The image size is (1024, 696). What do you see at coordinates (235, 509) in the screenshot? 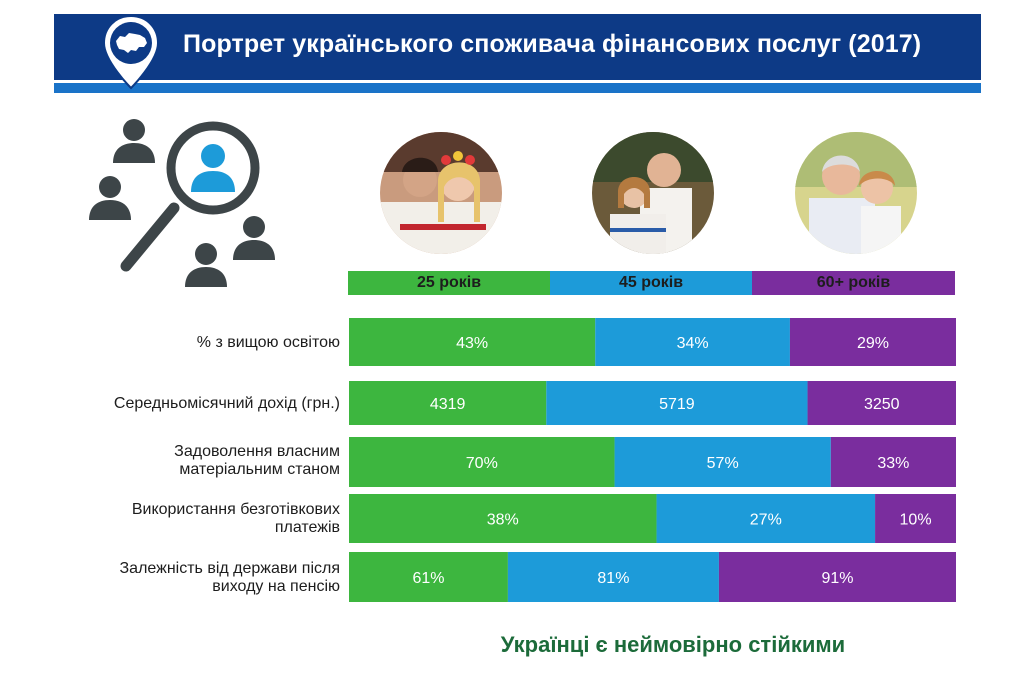
I see `row-label-line: Використання безготівкових` at bounding box center [235, 509].